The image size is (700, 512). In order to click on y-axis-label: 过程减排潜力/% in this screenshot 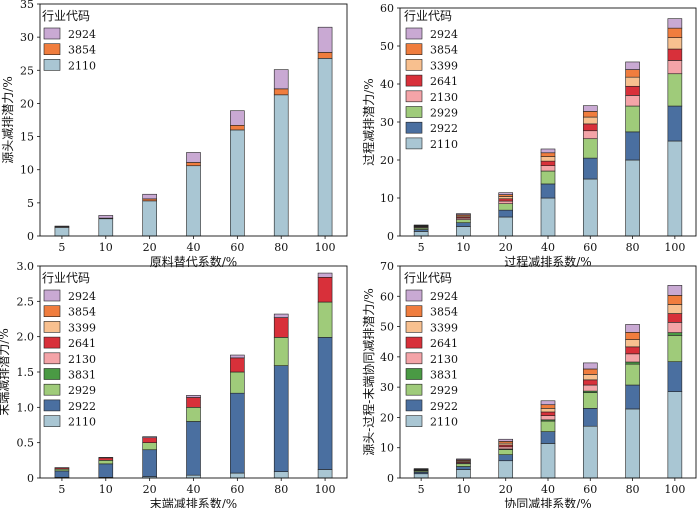, I will do `click(368, 121)`.